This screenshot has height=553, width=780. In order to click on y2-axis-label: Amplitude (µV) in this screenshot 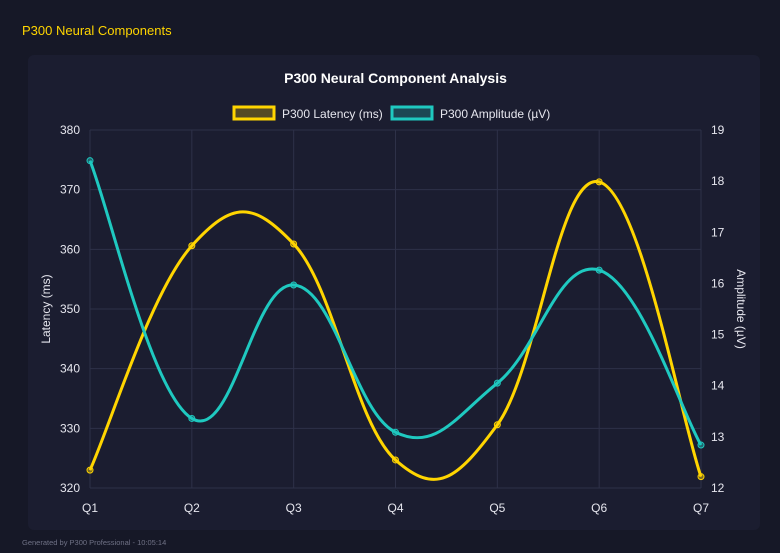, I will do `click(741, 309)`.